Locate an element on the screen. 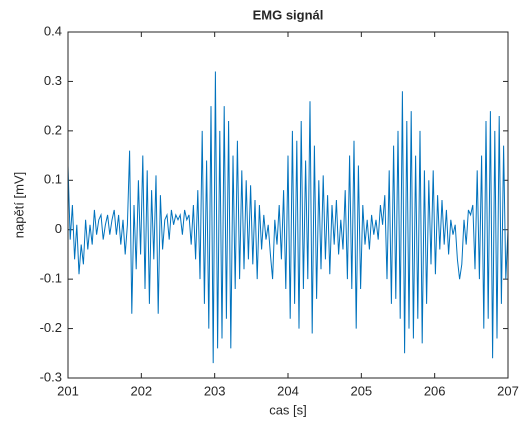  y-axis-label: napětí [mV] is located at coordinates (18, 205).